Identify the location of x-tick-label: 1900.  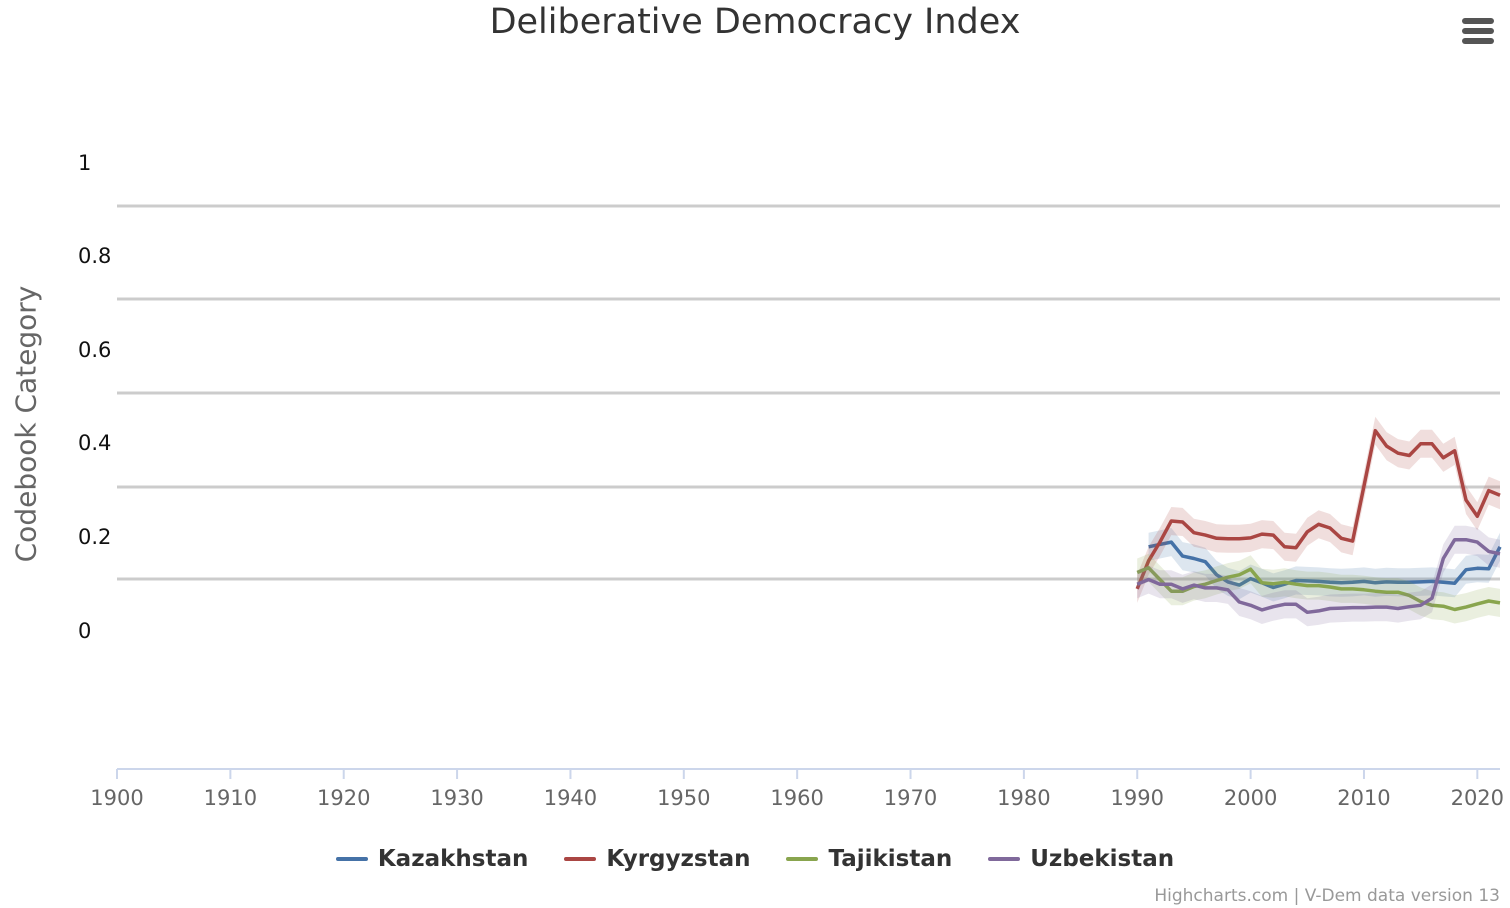
(117, 798).